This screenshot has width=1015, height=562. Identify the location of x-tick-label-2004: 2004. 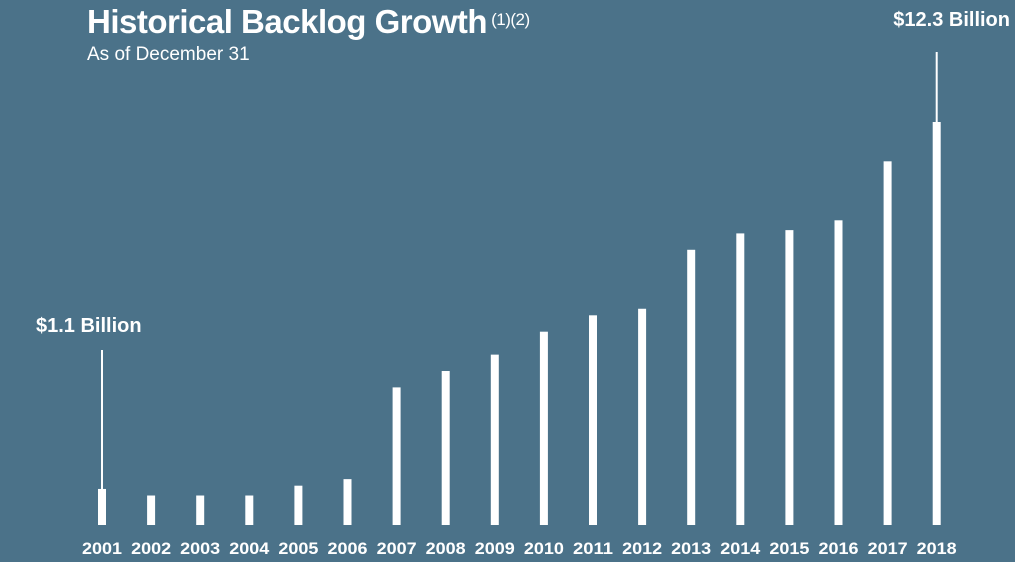
(249, 548).